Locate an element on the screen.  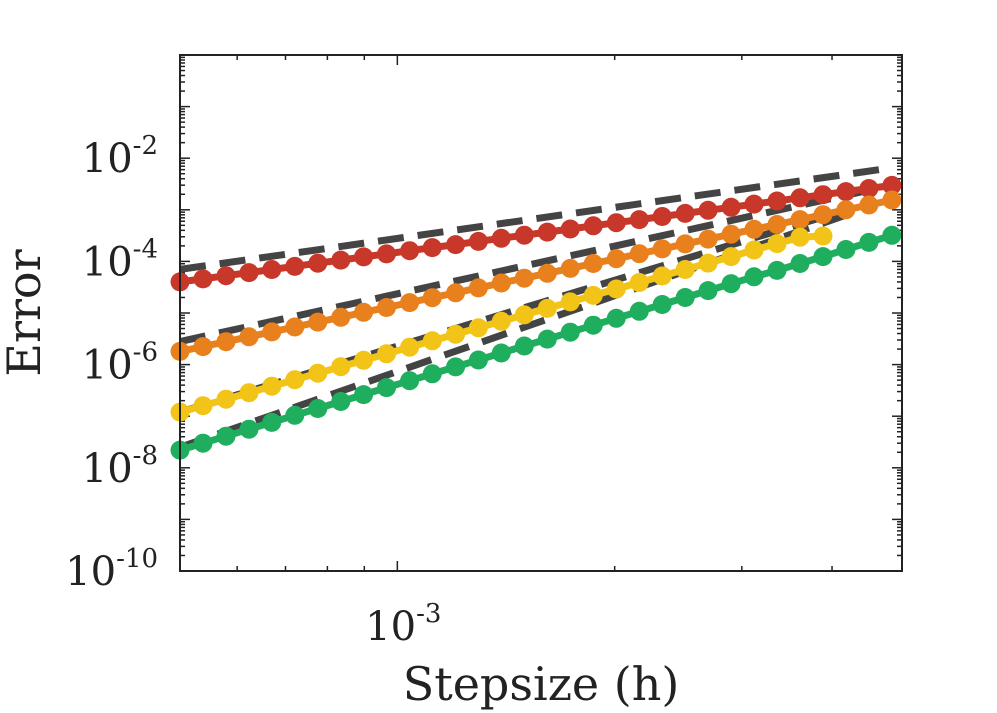
y-tick-label: 10⁻¹⁰ is located at coordinates (111, 569).